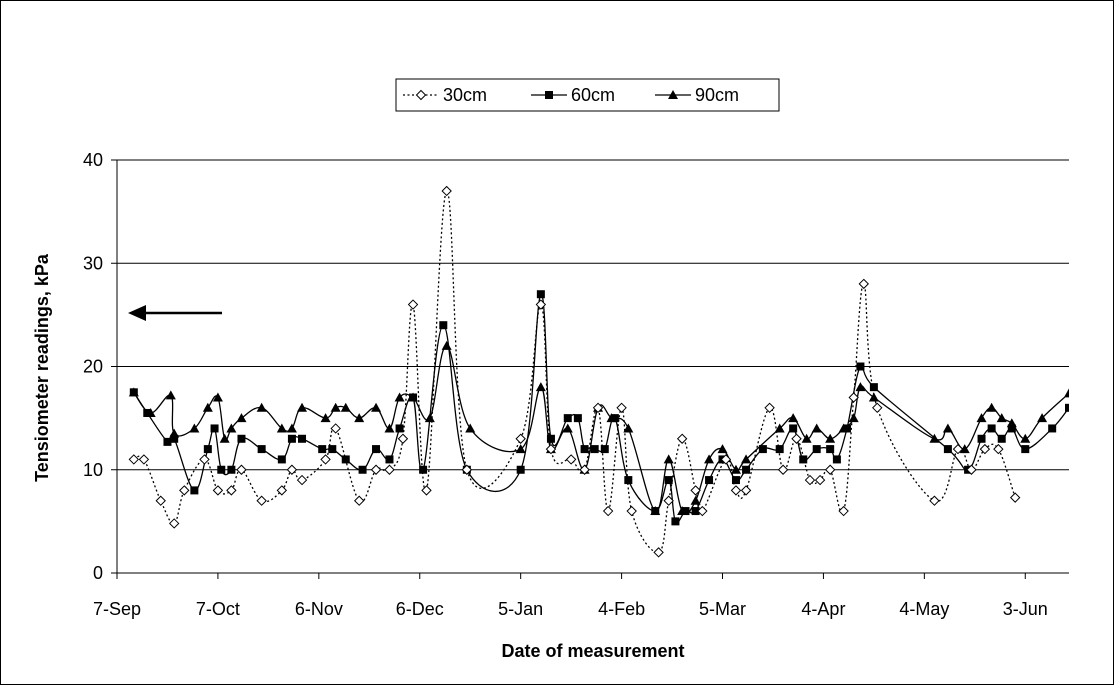 Image resolution: width=1114 pixels, height=685 pixels. I want to click on y-tick-label: 0, so click(98, 573).